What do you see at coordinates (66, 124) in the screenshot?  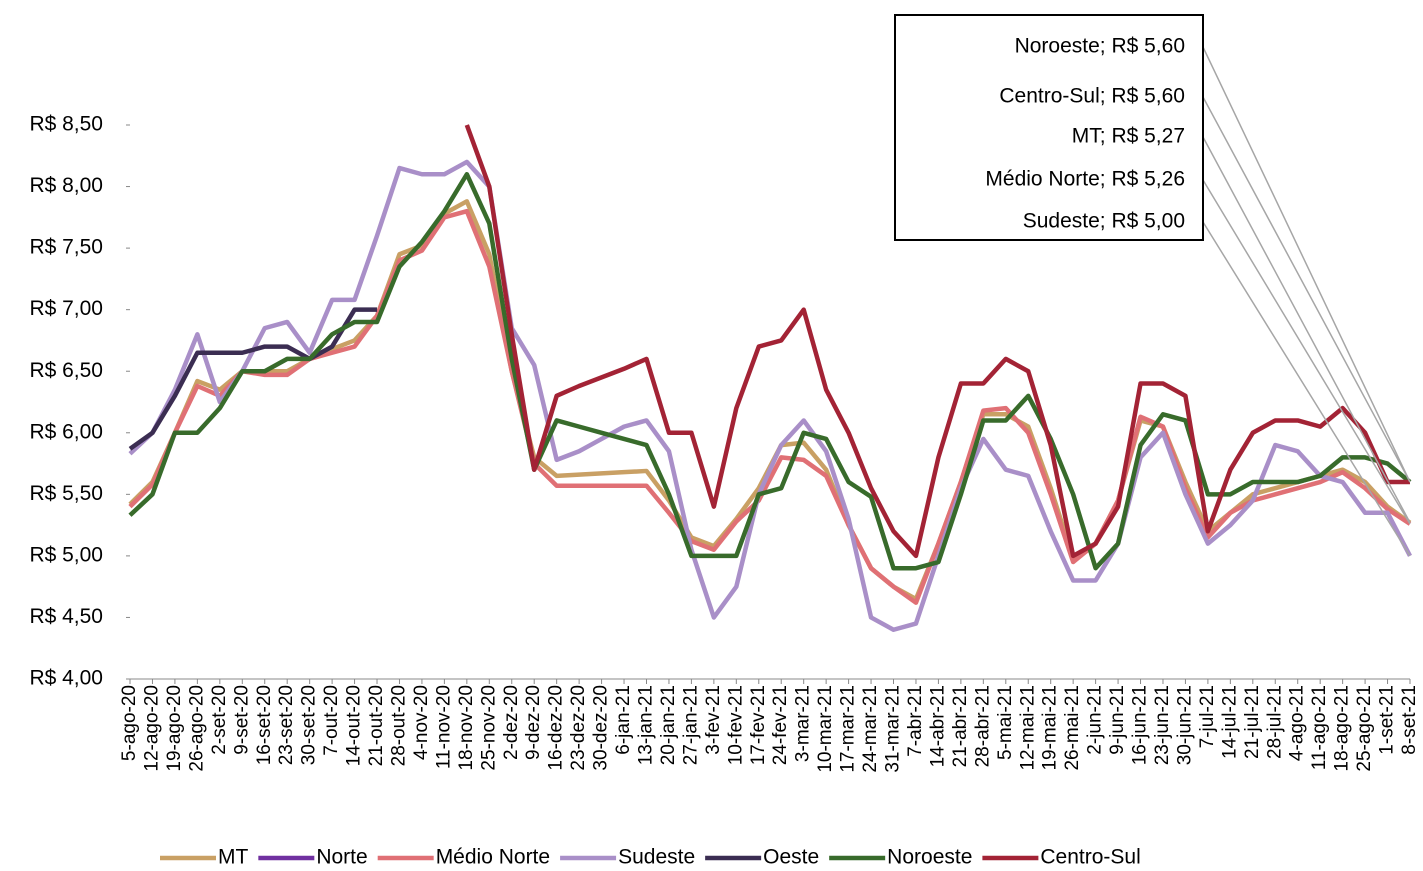 I see `y-tick-label: R$ 8,50` at bounding box center [66, 124].